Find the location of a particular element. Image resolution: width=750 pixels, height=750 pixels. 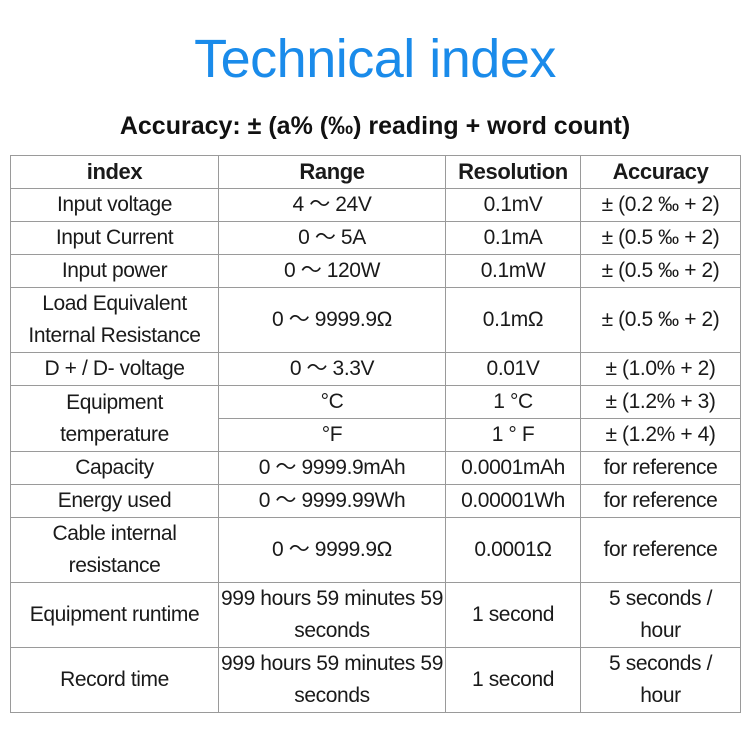

header-accuracy: Accuracy is located at coordinates (660, 172).